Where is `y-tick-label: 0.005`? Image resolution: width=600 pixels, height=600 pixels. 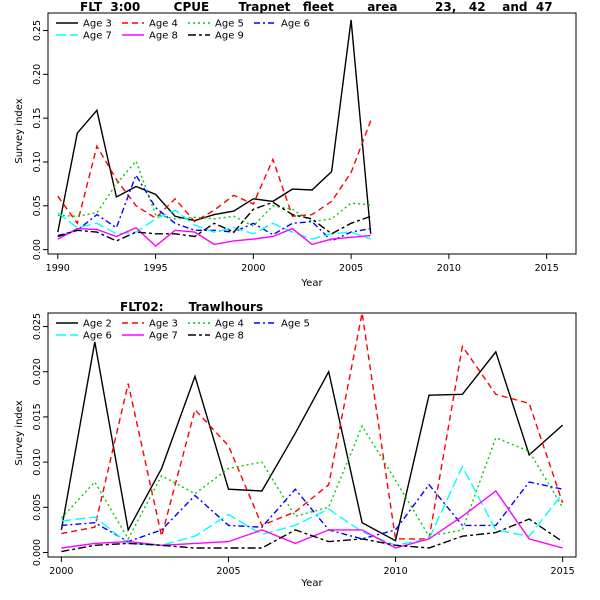
y-tick-label: 0.005 is located at coordinates (37, 507).